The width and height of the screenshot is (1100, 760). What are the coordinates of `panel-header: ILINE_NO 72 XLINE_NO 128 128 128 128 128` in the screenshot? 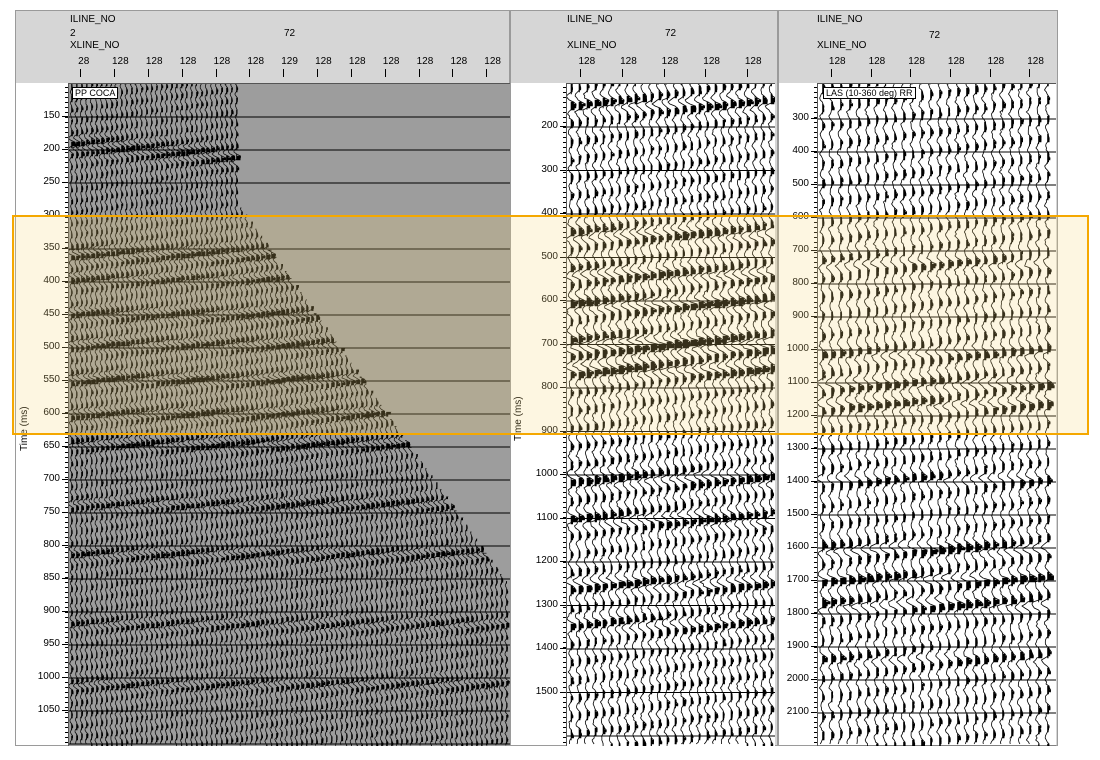 It's located at (644, 47).